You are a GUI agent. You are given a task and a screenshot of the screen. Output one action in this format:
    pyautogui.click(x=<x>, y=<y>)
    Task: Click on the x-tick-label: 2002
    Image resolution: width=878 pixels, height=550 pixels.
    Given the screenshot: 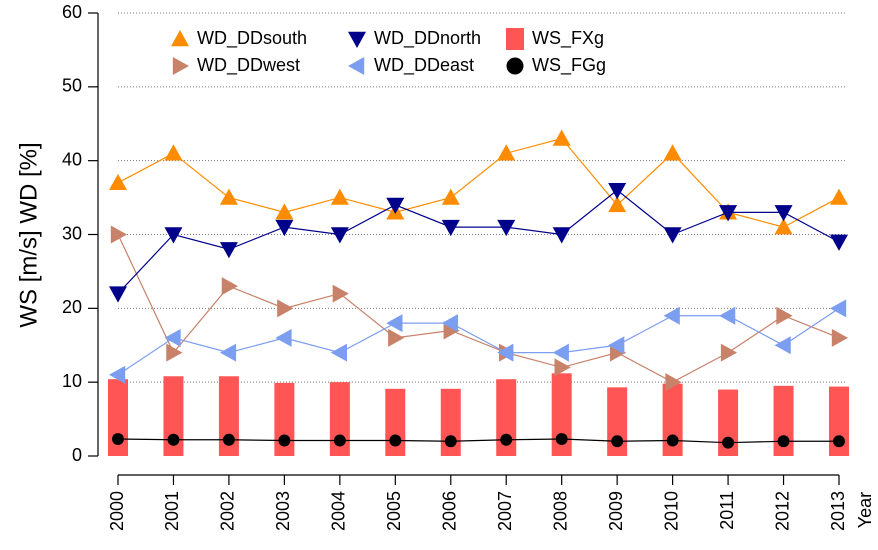 What is the action you would take?
    pyautogui.click(x=228, y=511)
    